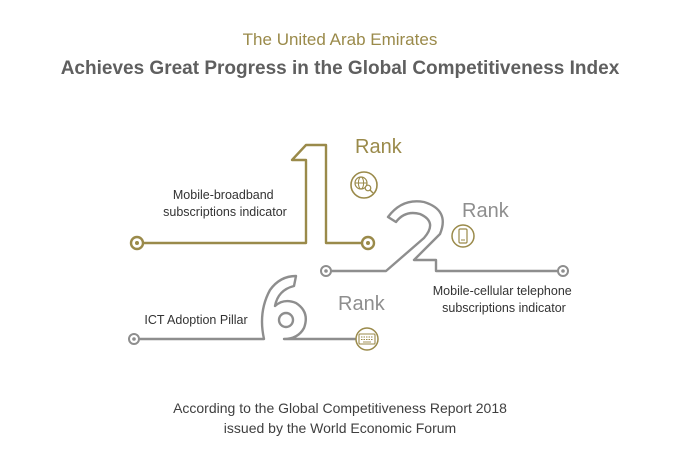 This screenshot has height=450, width=680. I want to click on rank-1-indicator-line1: Mobile-broadband, so click(223, 195).